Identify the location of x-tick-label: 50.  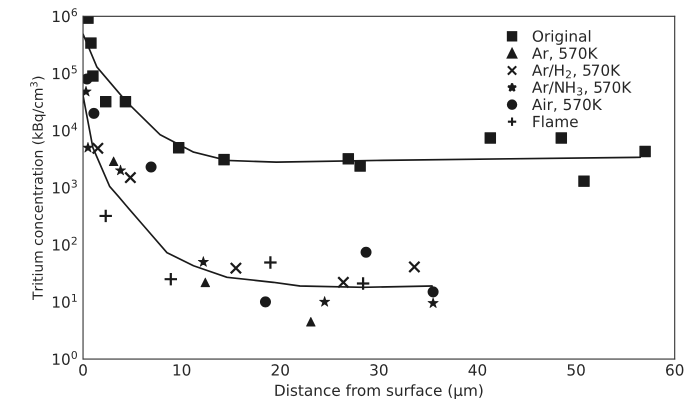
(576, 370).